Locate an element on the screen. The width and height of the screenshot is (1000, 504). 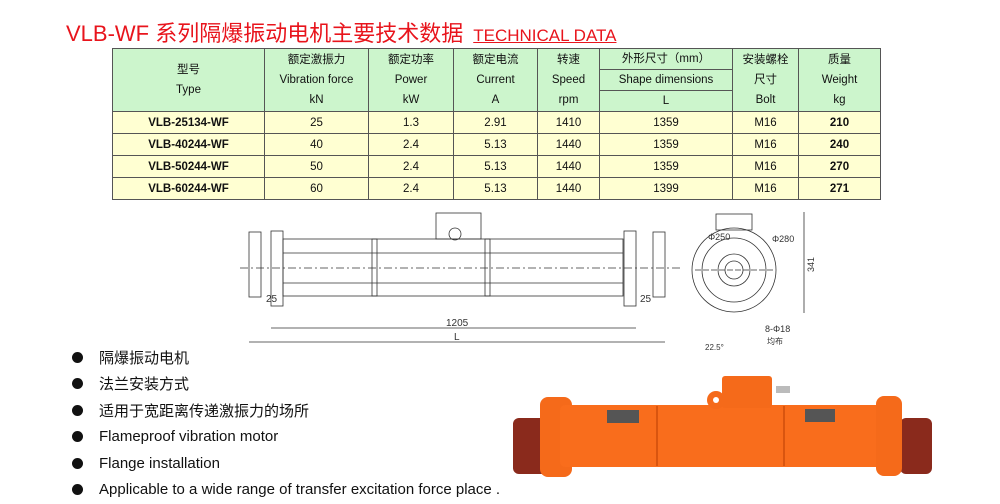
feature-text: Flameproof vibration motor is located at coordinates (189, 437).